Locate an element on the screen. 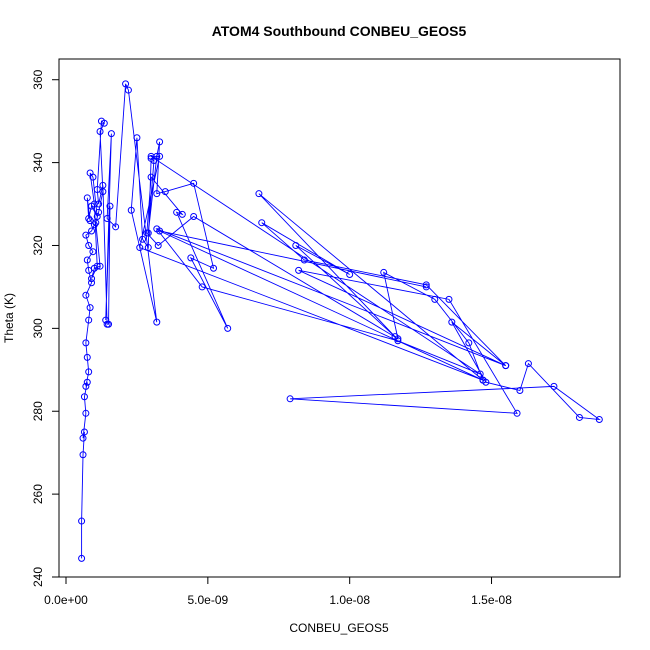  y-tick-label: 300 is located at coordinates (38, 328).